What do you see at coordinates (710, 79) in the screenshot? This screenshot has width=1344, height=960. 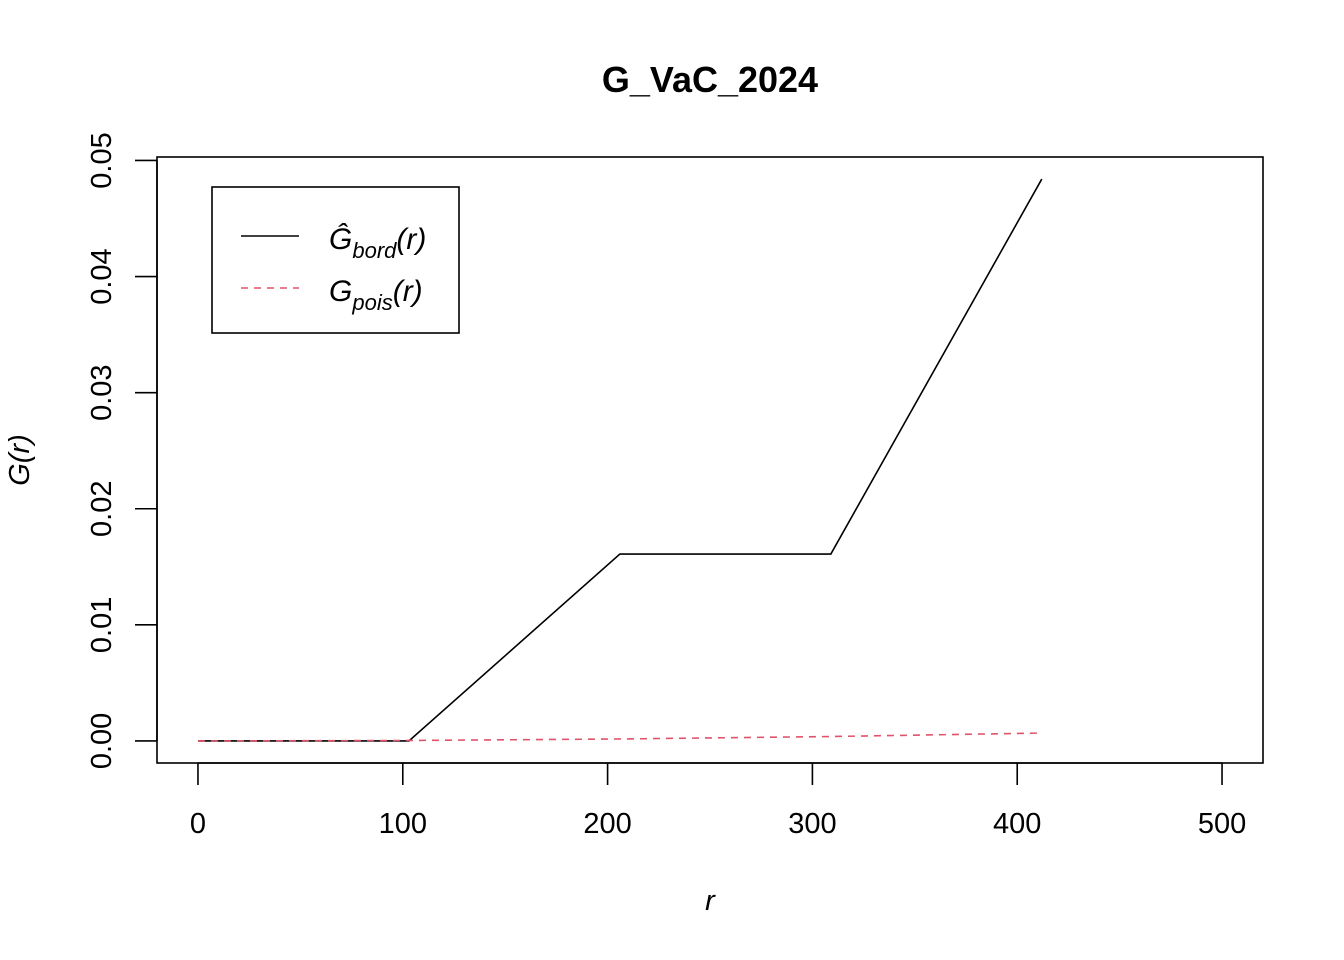 I see `chart-title: G_VaC_2024` at bounding box center [710, 79].